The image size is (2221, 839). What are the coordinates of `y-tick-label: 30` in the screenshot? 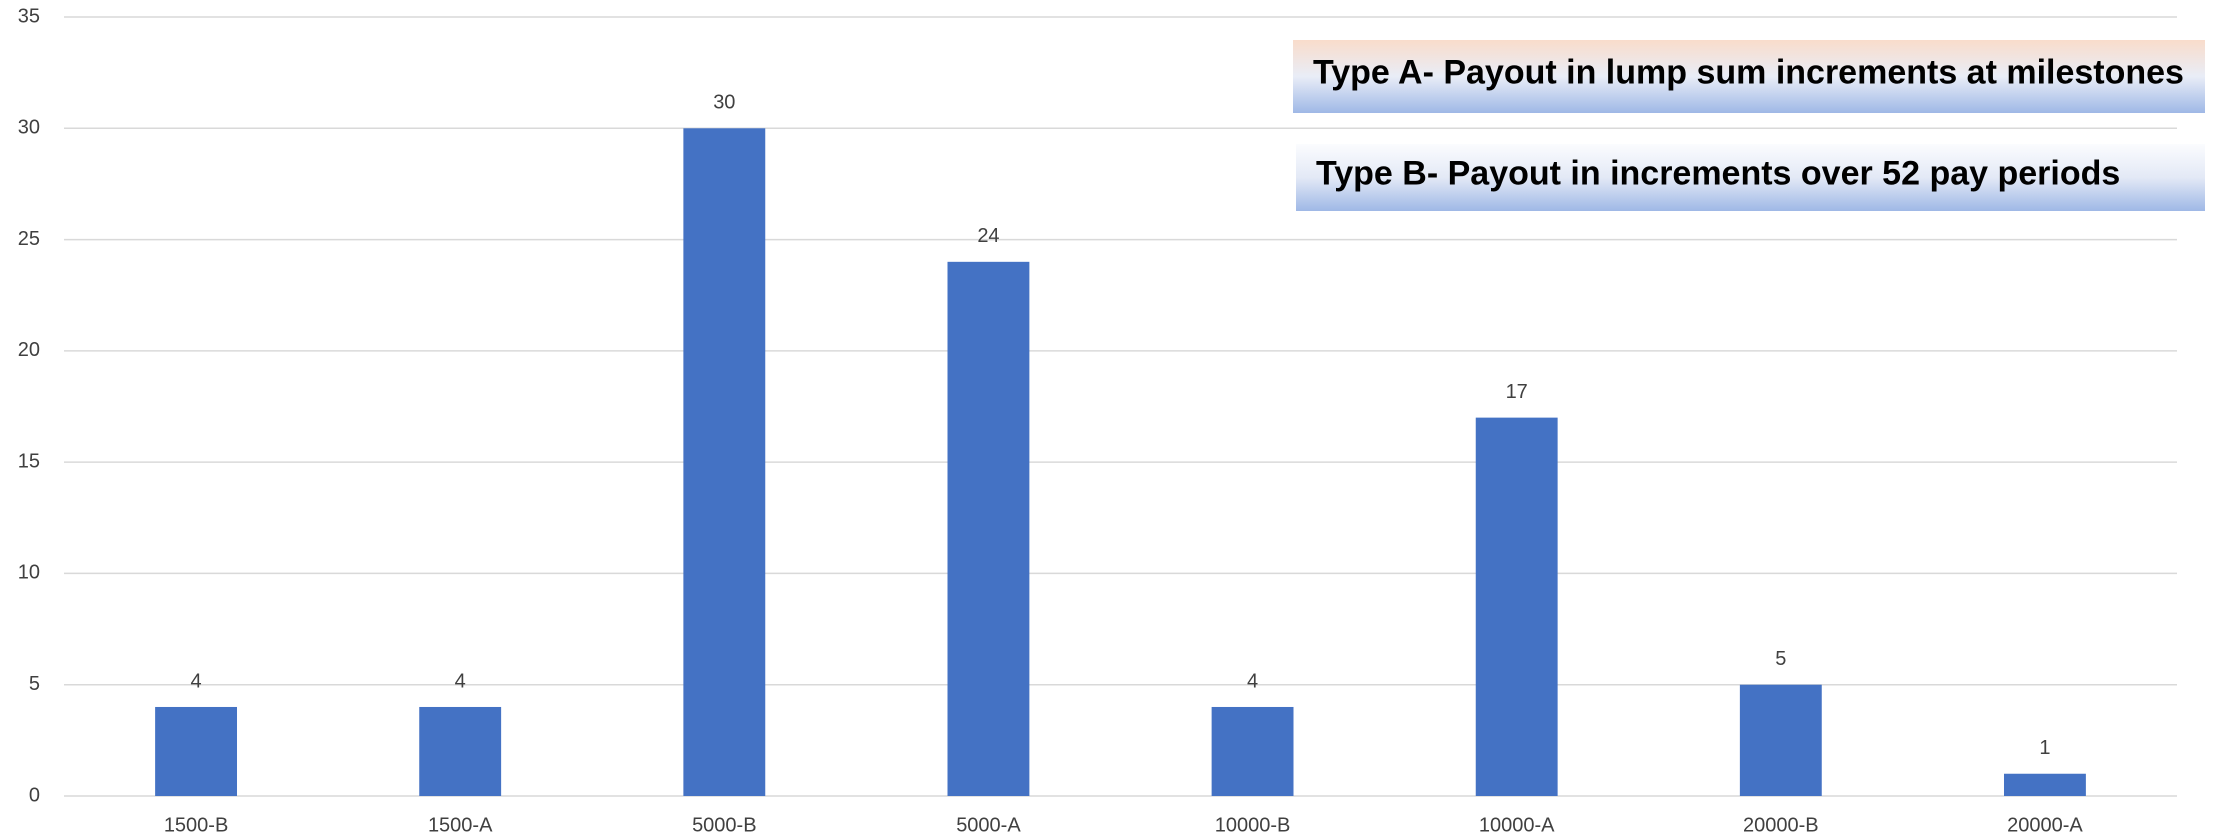 It's located at (29, 128).